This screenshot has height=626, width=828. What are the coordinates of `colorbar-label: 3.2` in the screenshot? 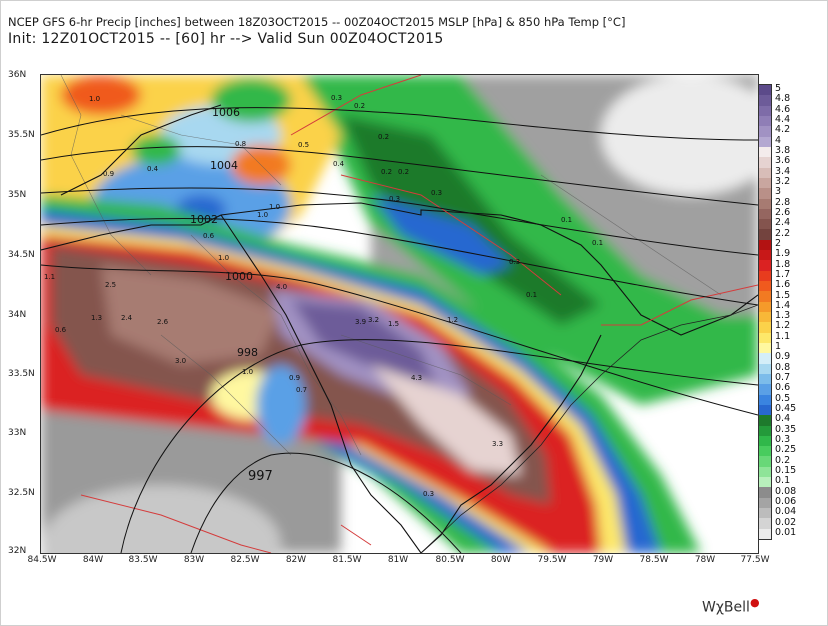 It's located at (783, 182).